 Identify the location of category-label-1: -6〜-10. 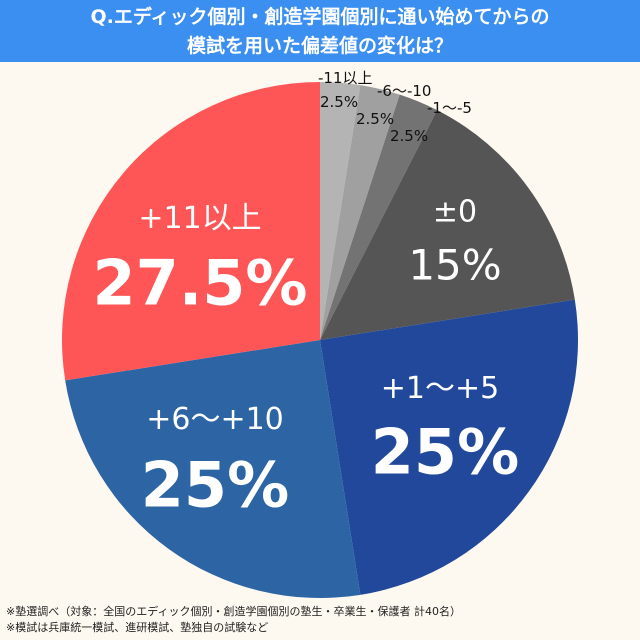
(404, 91).